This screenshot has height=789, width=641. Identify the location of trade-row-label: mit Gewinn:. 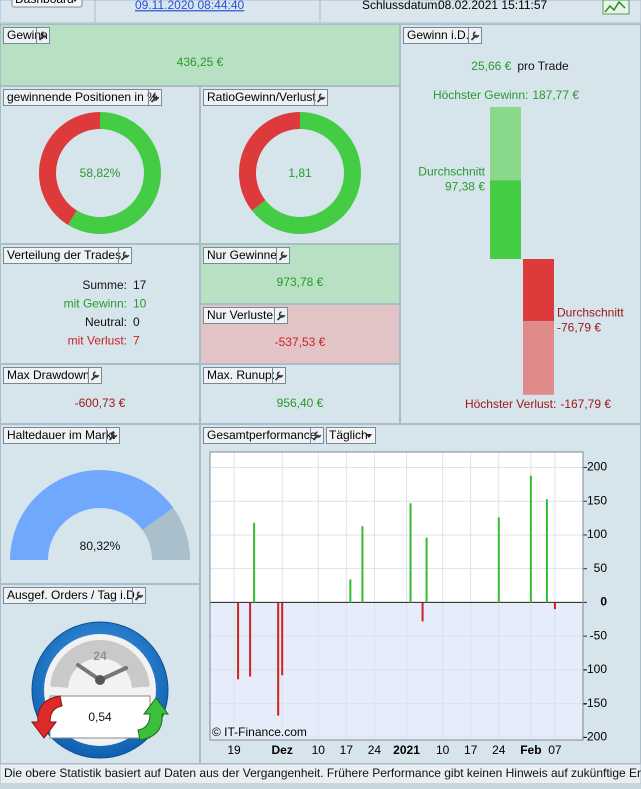
(95, 304).